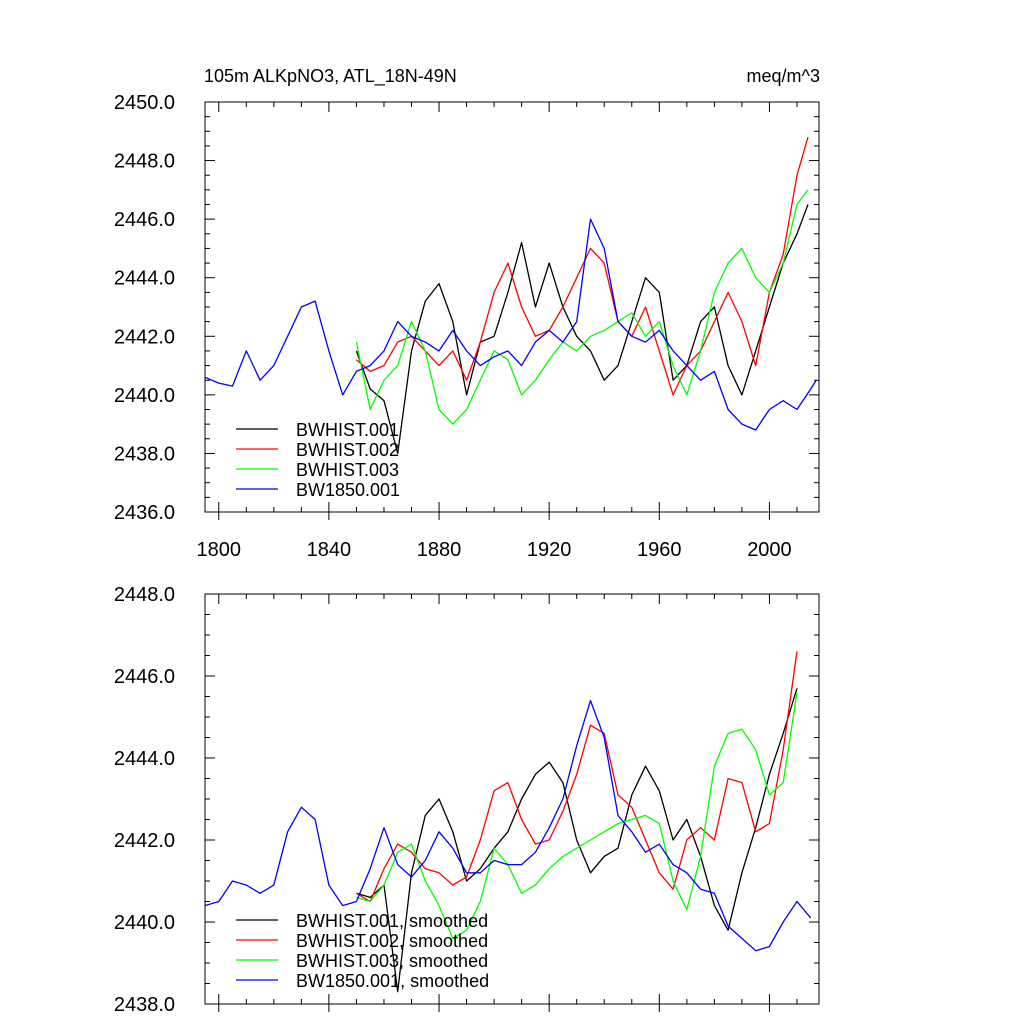 The image size is (1024, 1024). I want to click on x-tick-label: 1880, so click(439, 550).